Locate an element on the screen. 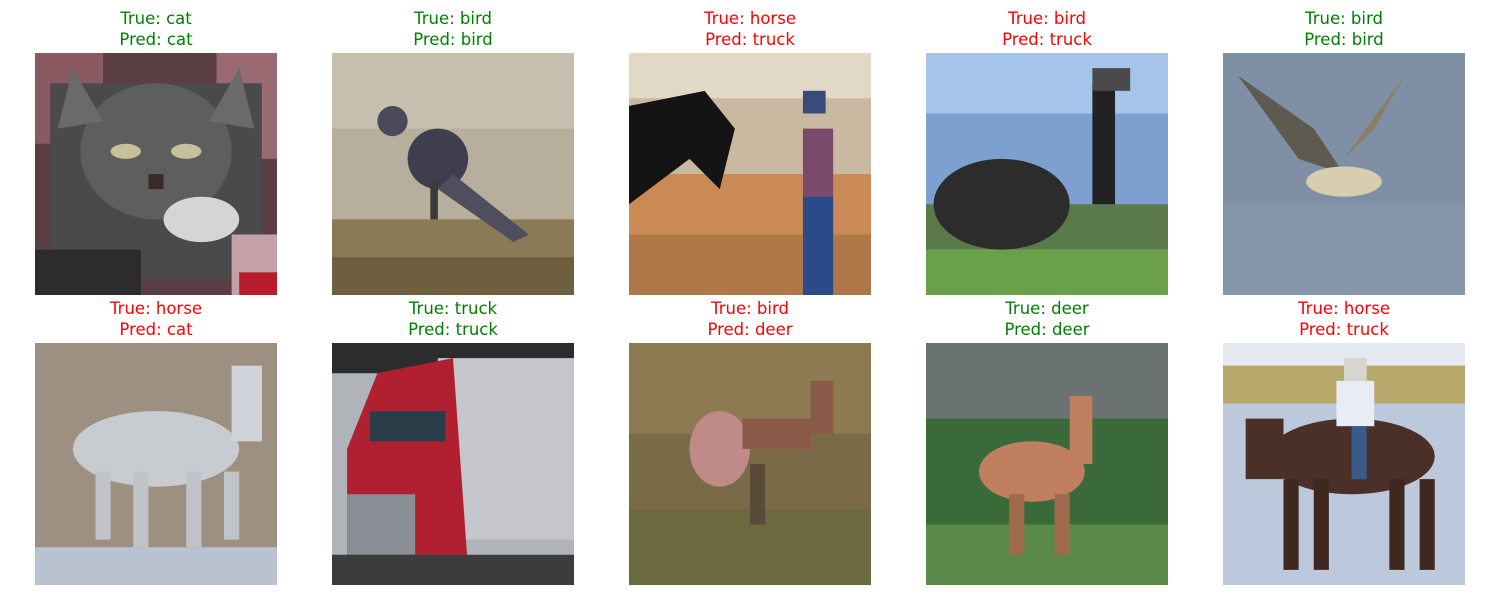 The image size is (1500, 600). true-label: True: truck is located at coordinates (453, 308).